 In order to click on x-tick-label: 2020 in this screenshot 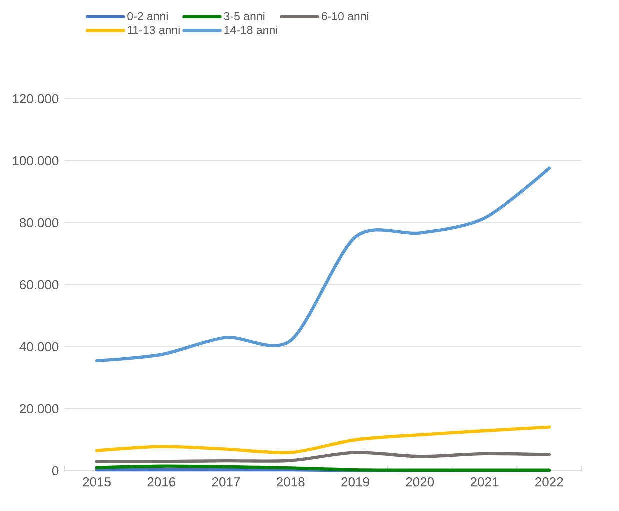, I will do `click(420, 482)`.